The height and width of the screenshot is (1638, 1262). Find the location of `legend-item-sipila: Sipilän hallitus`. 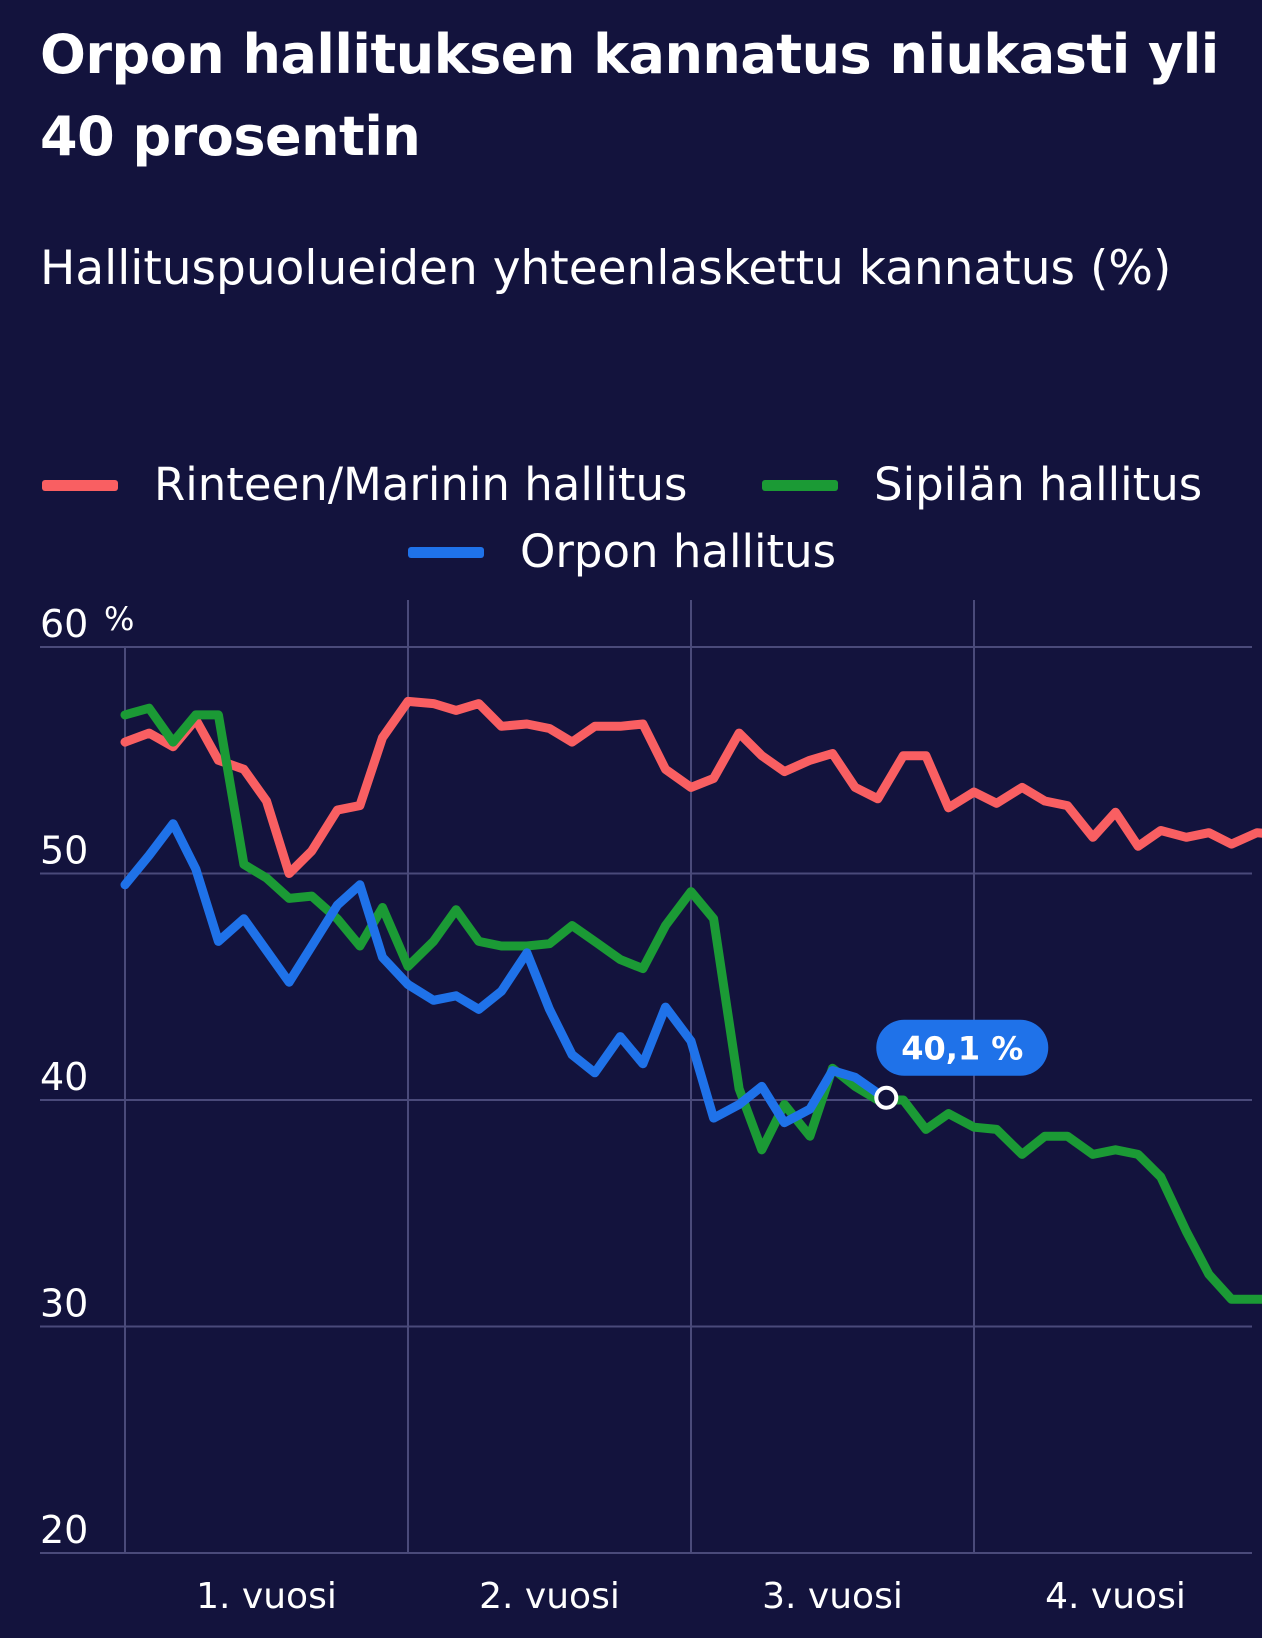

legend-item-sipila: Sipilän hallitus is located at coordinates (982, 485).